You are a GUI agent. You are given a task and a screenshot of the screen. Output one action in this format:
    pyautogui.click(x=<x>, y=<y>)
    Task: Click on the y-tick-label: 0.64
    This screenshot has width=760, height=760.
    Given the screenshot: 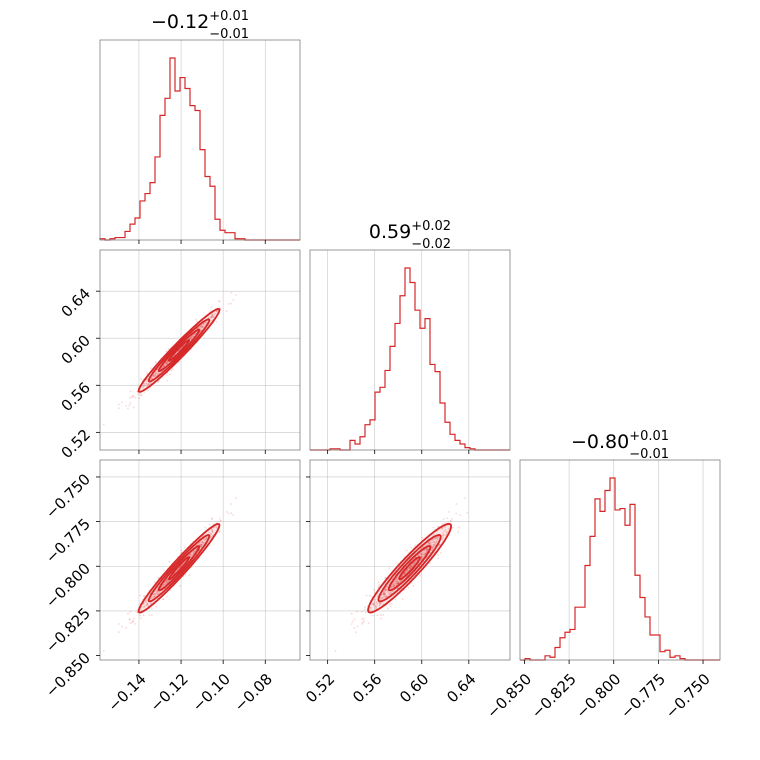 What is the action you would take?
    pyautogui.click(x=76, y=302)
    